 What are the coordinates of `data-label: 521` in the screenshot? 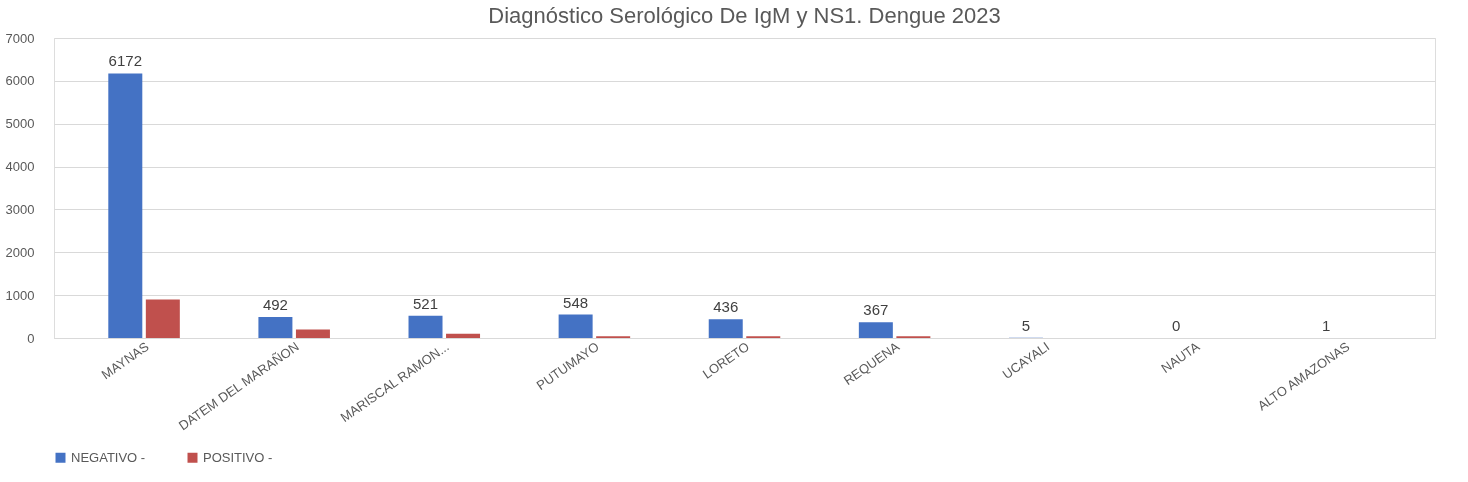 It's located at (426, 303).